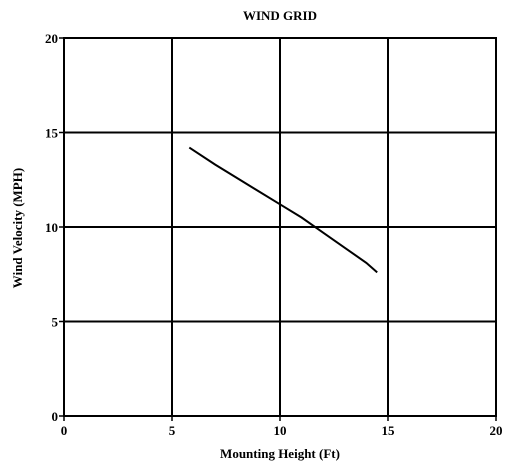 The image size is (511, 464). I want to click on series-layer, so click(283, 210).